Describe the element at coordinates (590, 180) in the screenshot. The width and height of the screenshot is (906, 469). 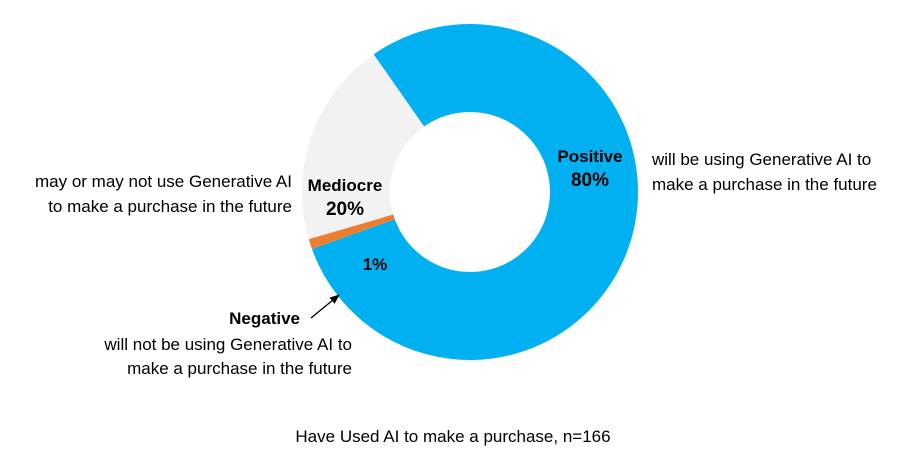
I see `slice-label-positive-value: 80%` at that location.